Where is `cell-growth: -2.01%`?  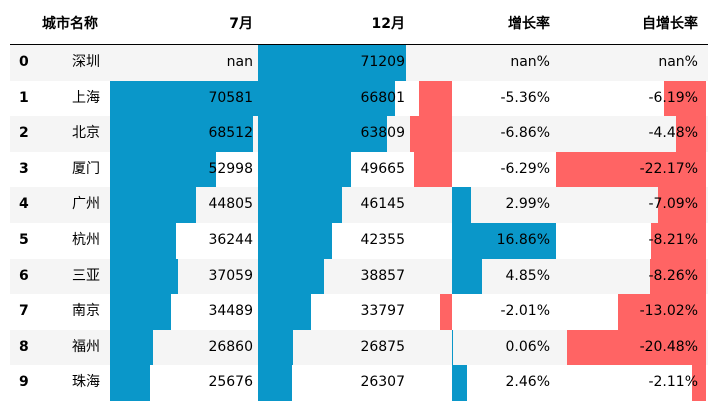 cell-growth: -2.01% is located at coordinates (525, 311).